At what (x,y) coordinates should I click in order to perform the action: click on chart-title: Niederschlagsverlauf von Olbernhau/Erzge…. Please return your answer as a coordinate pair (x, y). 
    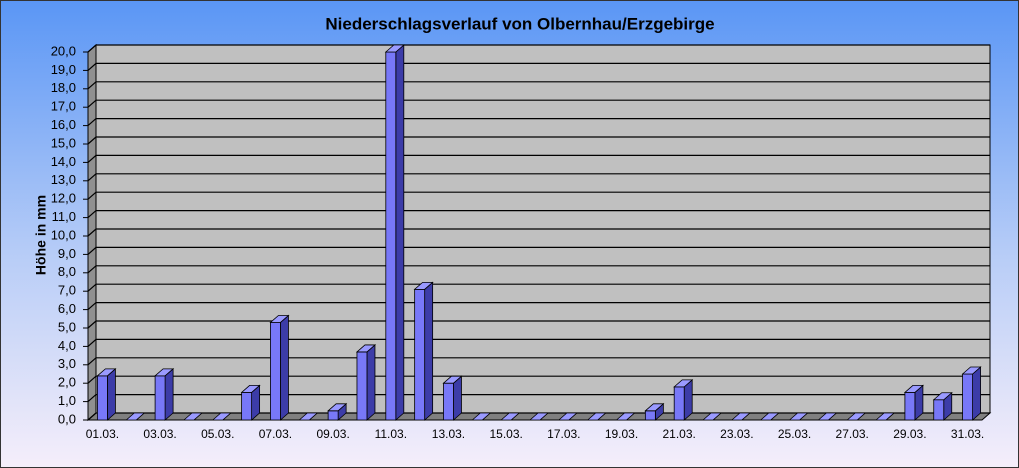
    Looking at the image, I should click on (519, 23).